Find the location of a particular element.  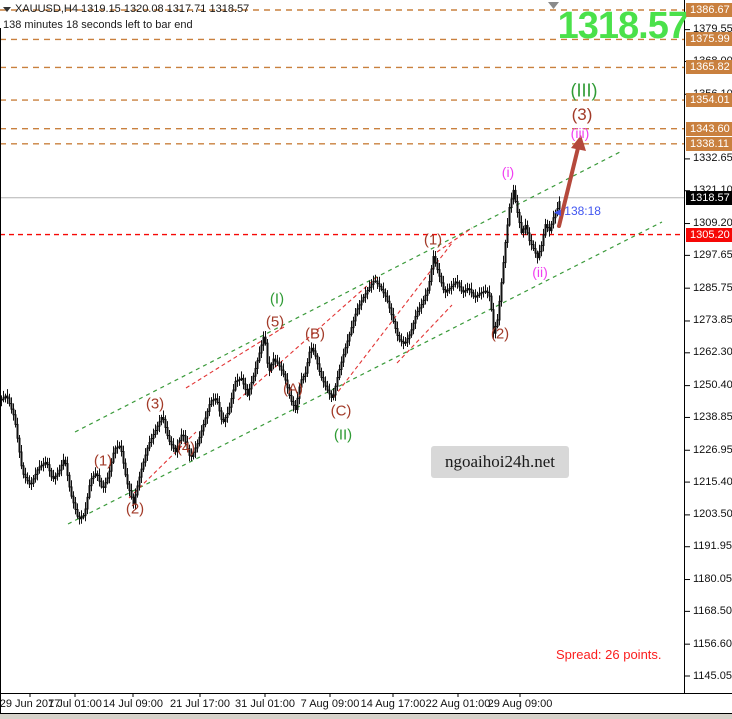

level-price-box: 1365.82 is located at coordinates (709, 67).